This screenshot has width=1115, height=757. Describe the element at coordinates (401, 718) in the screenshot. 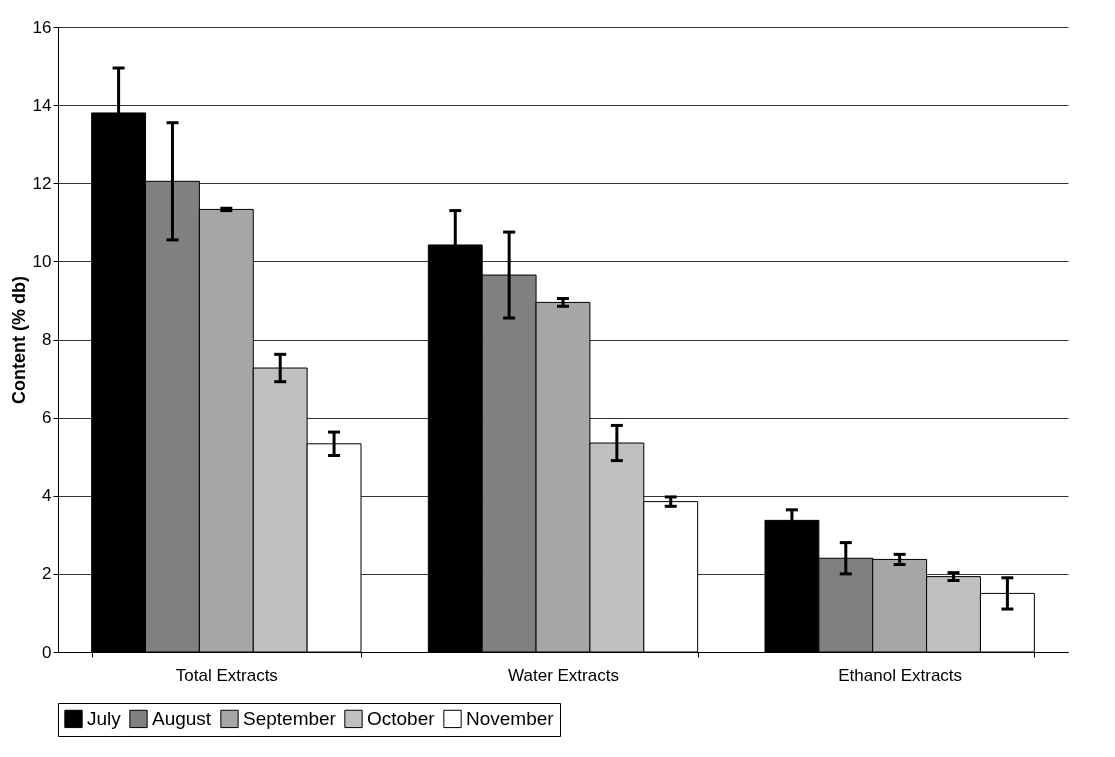

I see `legend-label: October` at that location.